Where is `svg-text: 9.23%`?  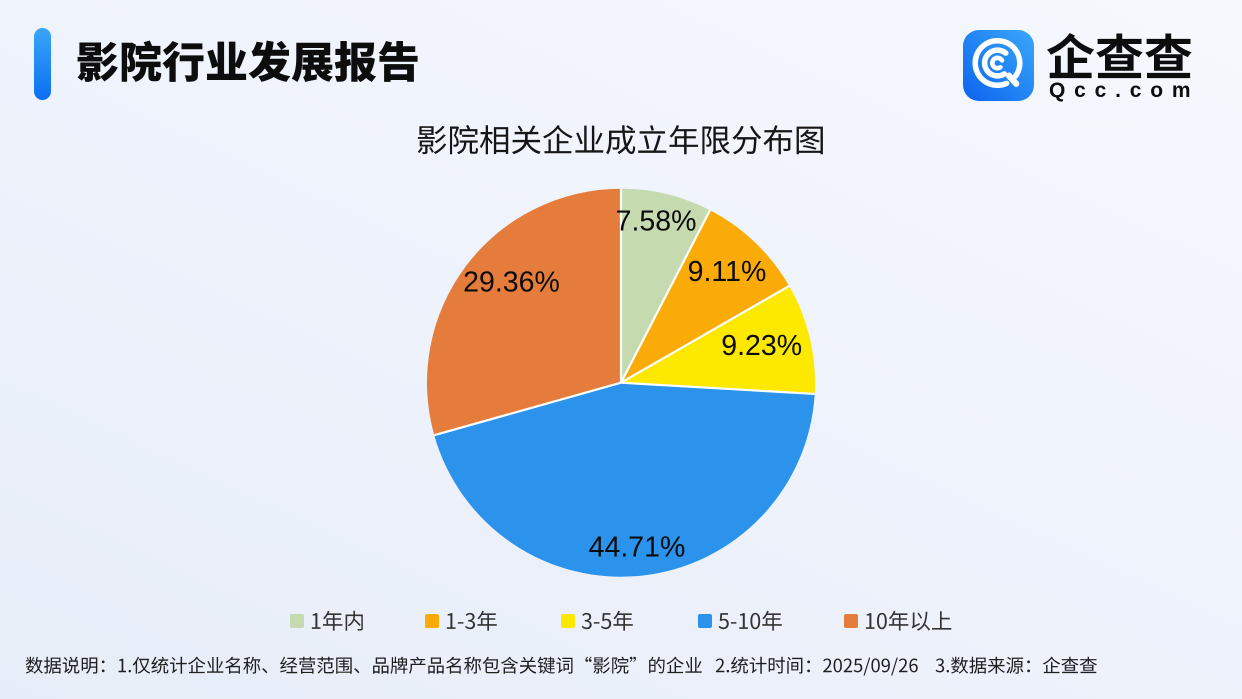 svg-text: 9.23% is located at coordinates (761, 346).